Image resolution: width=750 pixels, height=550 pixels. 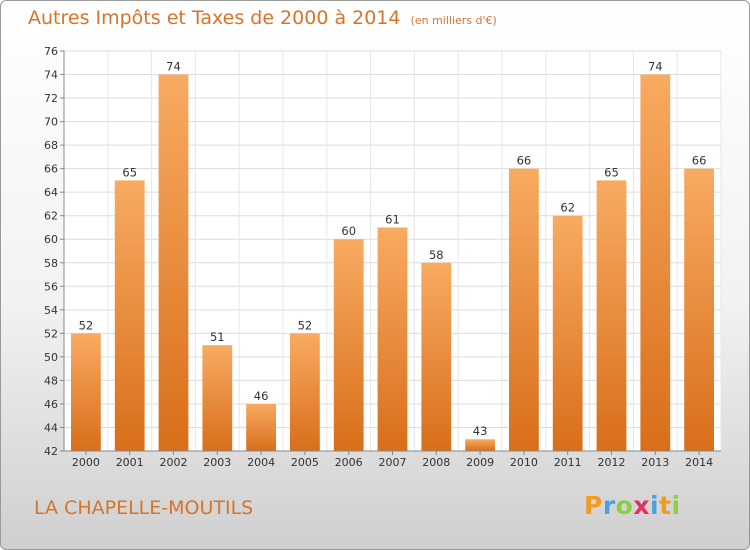 What do you see at coordinates (51, 333) in the screenshot?
I see `y-tick-label: 52` at bounding box center [51, 333].